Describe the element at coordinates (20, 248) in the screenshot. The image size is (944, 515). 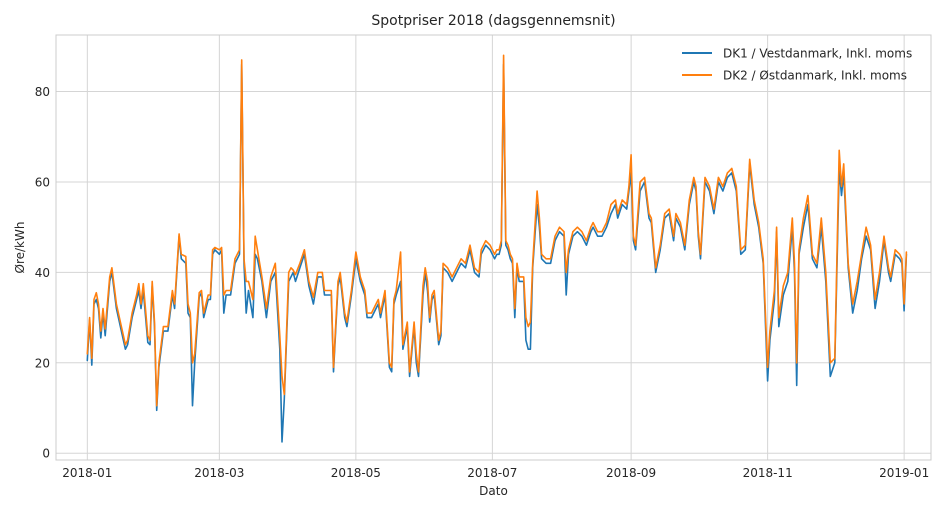
I see `y-axis-label: Øre/kWh` at that location.